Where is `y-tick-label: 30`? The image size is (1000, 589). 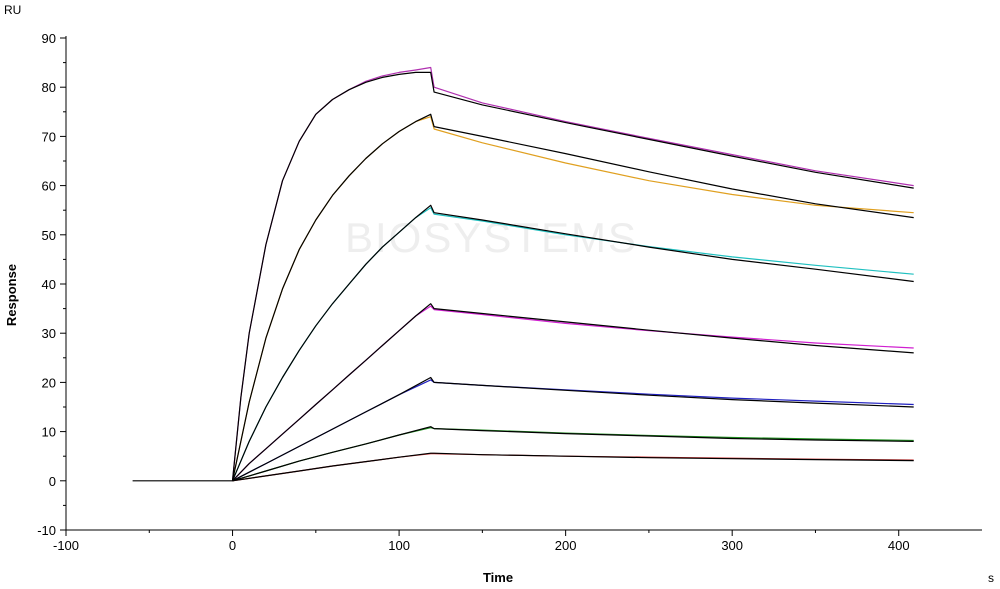
y-tick-label: 30 is located at coordinates (49, 333).